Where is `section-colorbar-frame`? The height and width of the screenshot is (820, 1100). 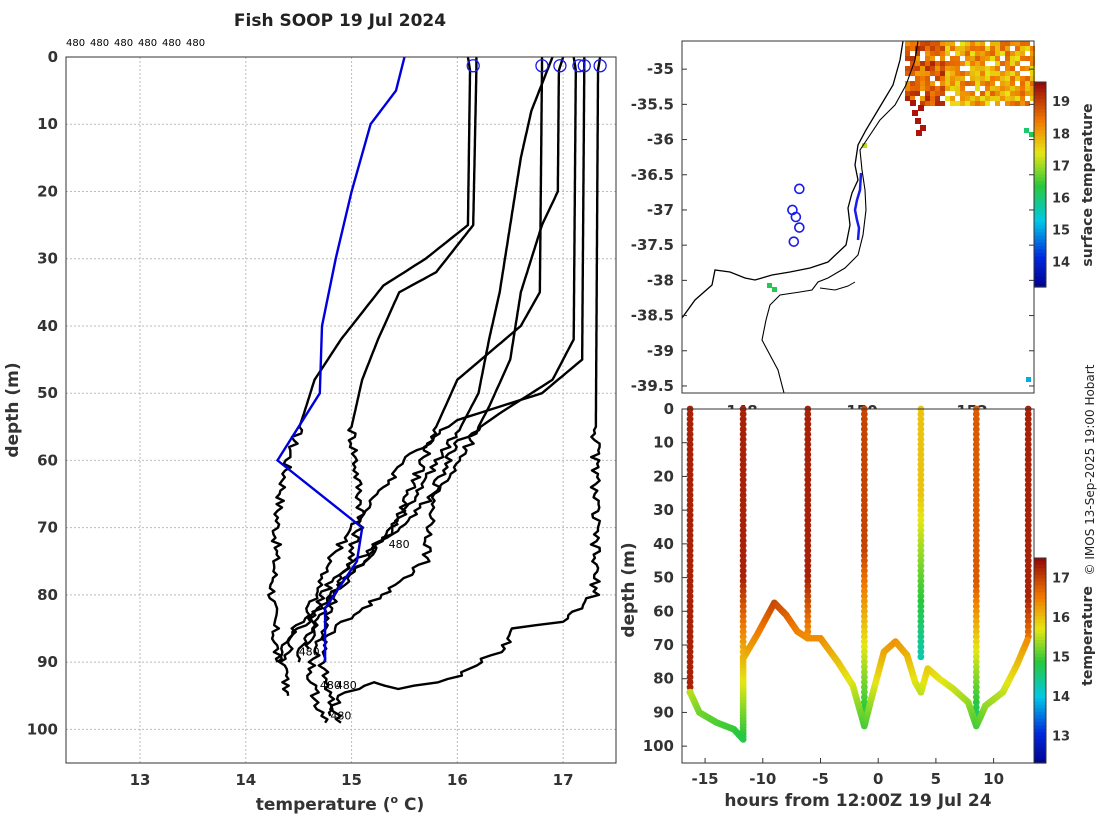 section-colorbar-frame is located at coordinates (1040, 660).